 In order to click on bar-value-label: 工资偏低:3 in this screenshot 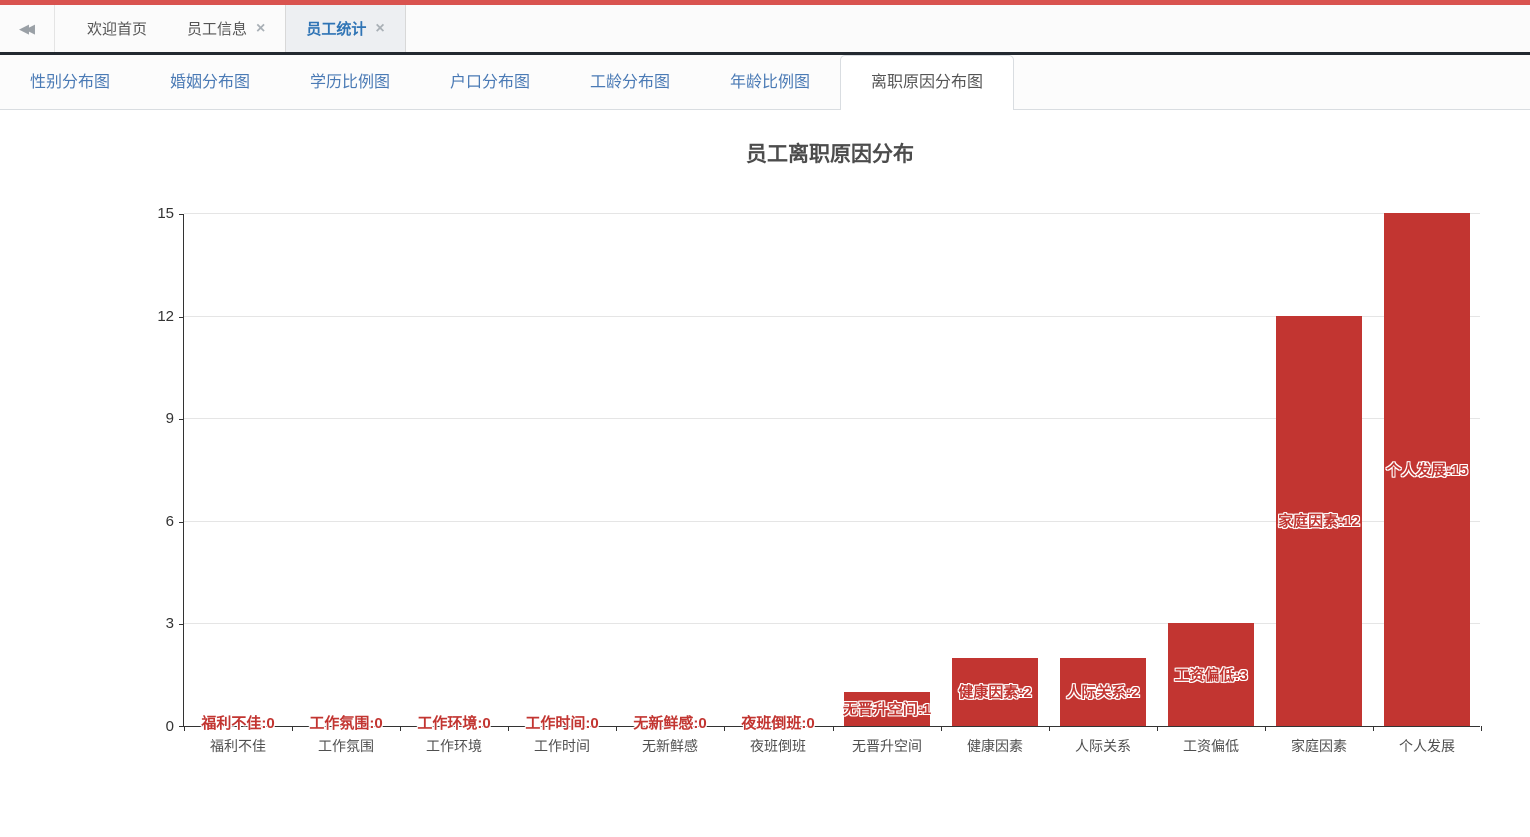, I will do `click(1211, 675)`.